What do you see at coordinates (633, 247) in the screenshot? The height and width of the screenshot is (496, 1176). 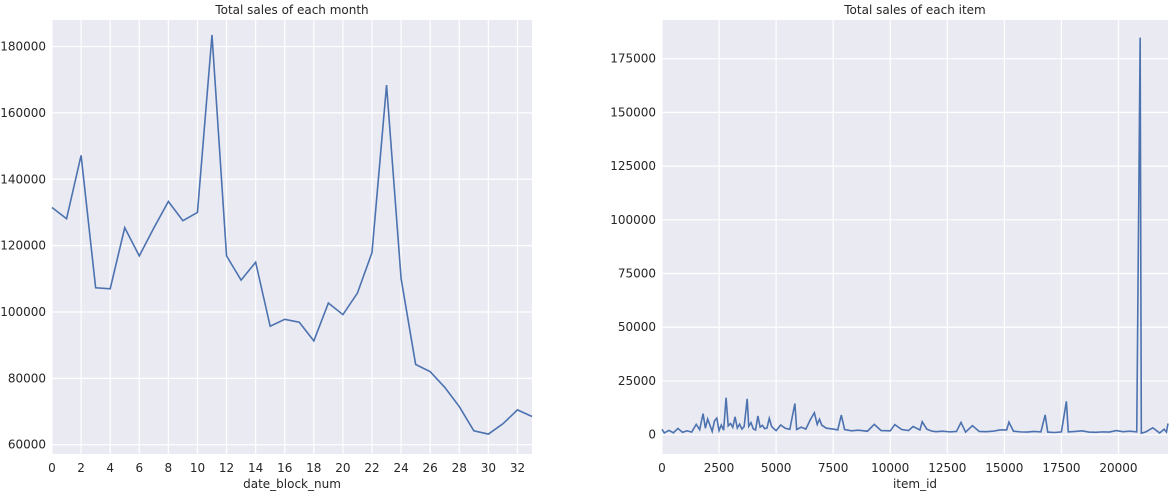 I see `y-tick-labels-items: 0 25000 50000 75000 100000 125000 150000 175000` at bounding box center [633, 247].